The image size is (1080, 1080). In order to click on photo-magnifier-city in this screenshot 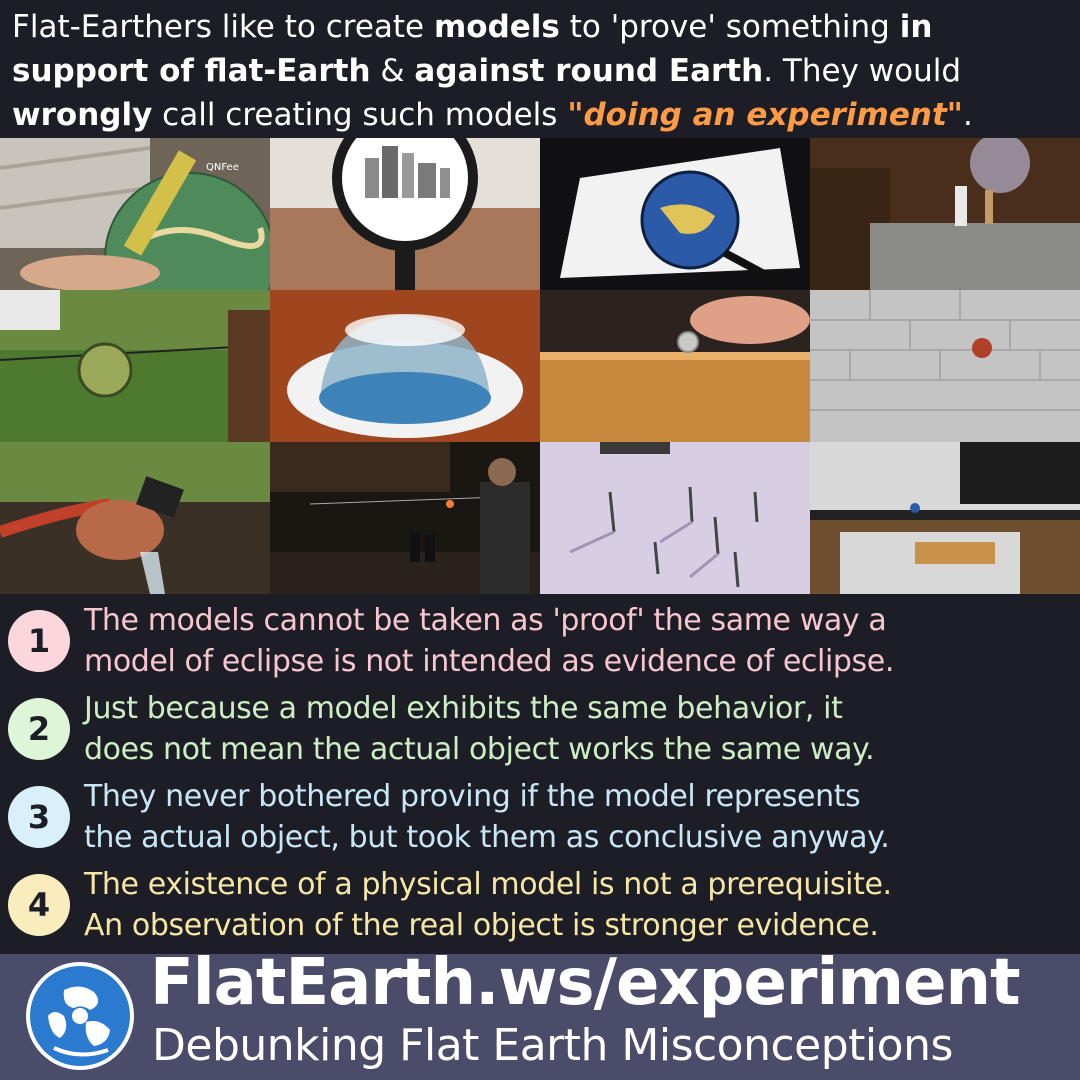, I will do `click(405, 214)`.